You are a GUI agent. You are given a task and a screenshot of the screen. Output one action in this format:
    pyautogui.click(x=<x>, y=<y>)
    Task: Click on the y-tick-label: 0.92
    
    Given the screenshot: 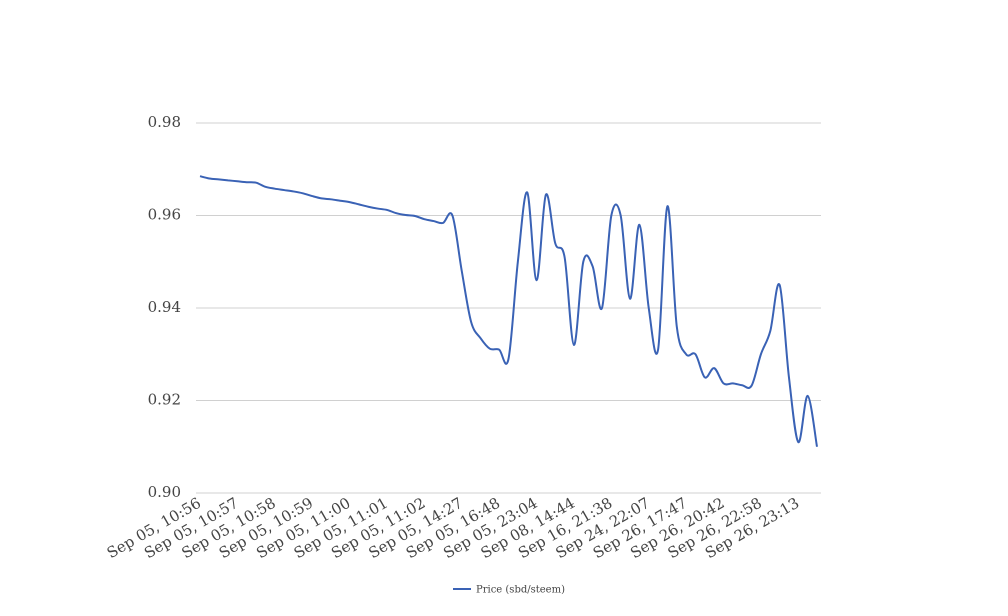 What is the action you would take?
    pyautogui.click(x=164, y=400)
    